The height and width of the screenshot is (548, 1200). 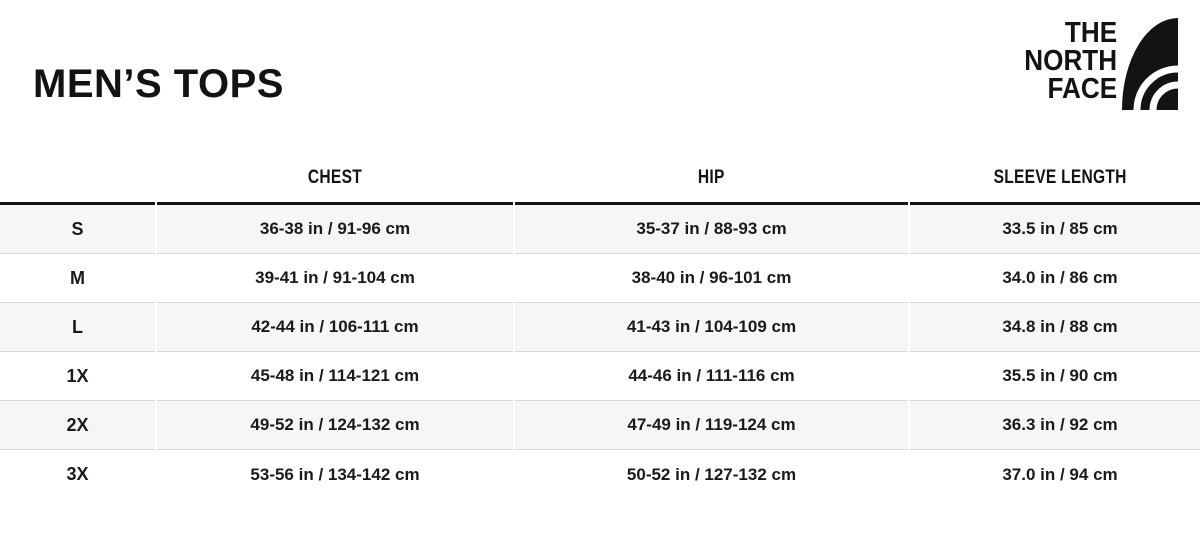 What do you see at coordinates (77, 425) in the screenshot?
I see `size-cell: 2X` at bounding box center [77, 425].